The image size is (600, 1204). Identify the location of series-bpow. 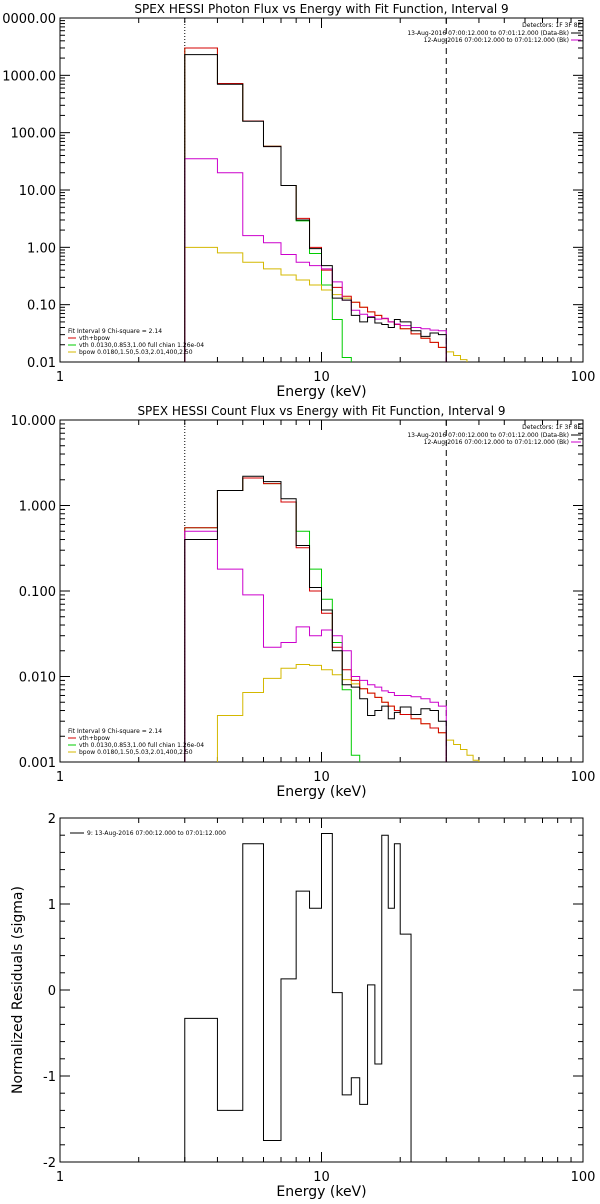
(348, 713).